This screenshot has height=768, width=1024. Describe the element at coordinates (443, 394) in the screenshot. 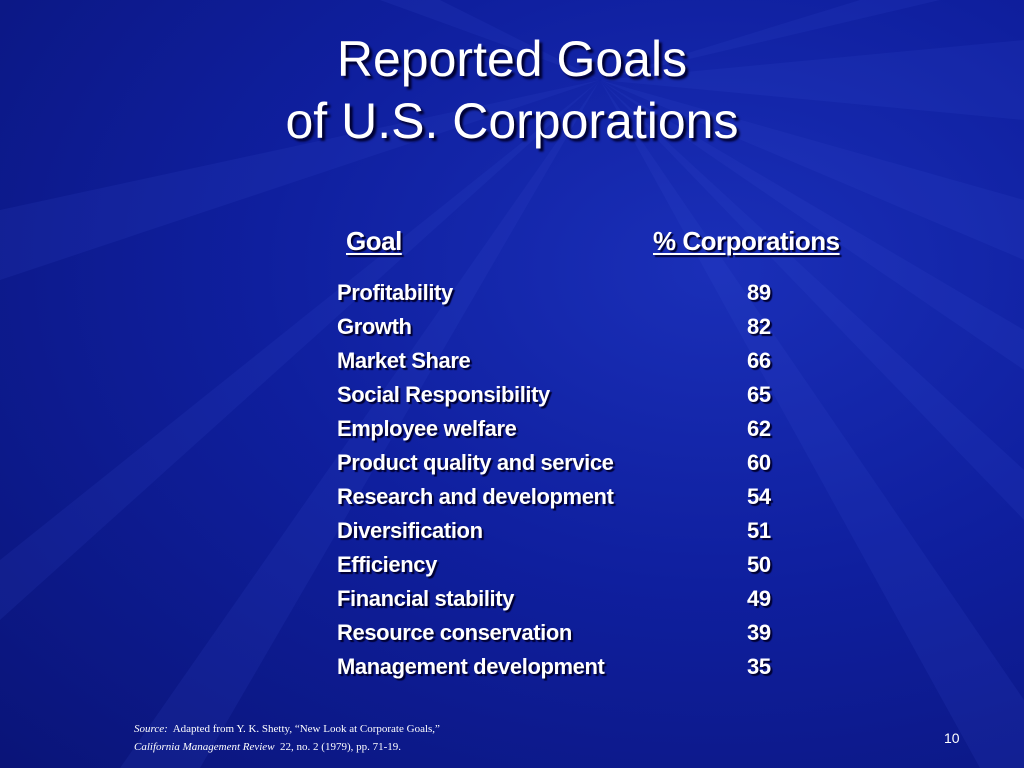

I see `goal-cell: Social Responsibility` at that location.